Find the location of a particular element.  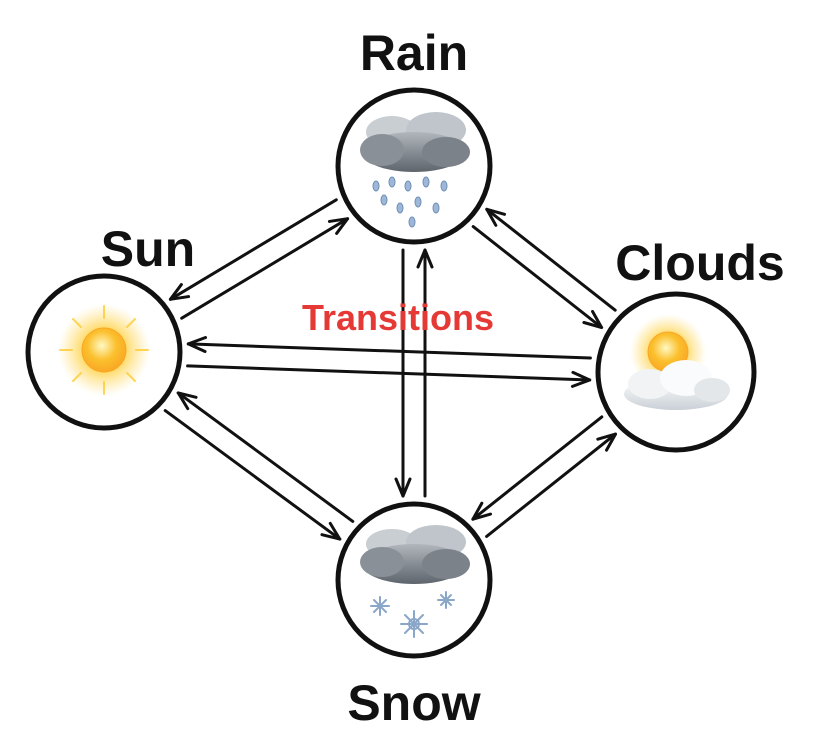

sun-behind-cloud-icon is located at coordinates (677, 362).